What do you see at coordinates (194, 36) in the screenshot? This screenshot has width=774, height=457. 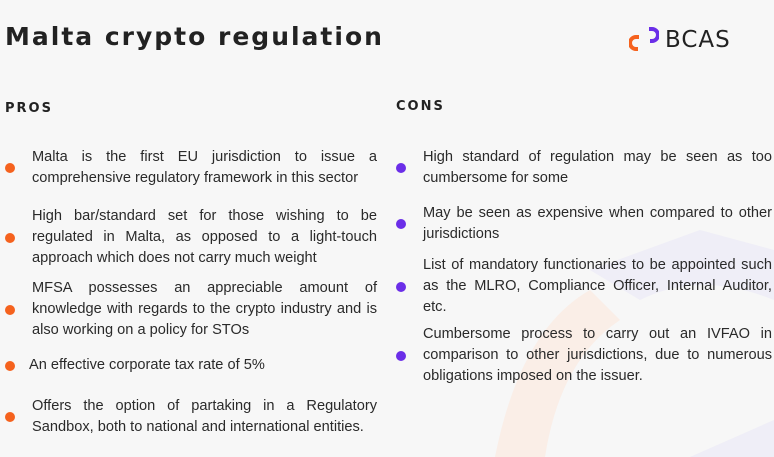 I see `page-title: Malta crypto regulation` at bounding box center [194, 36].